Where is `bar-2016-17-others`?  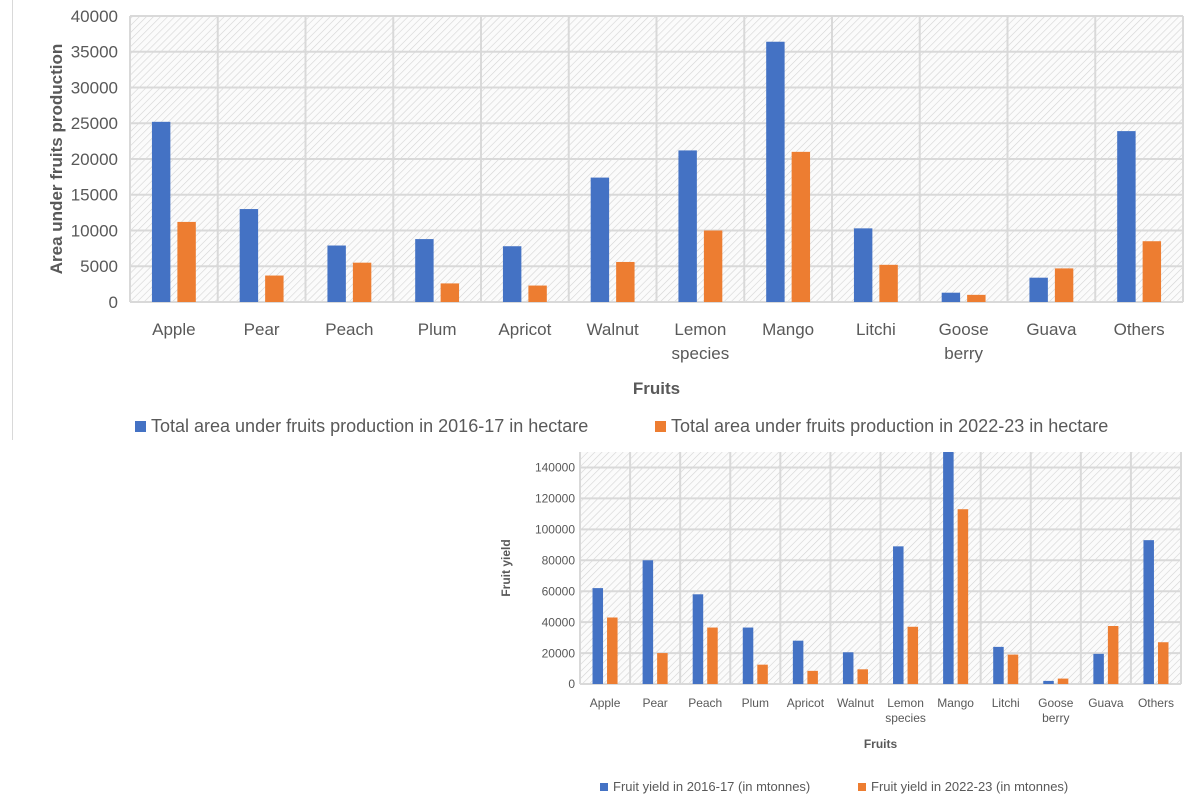
bar-2016-17-others is located at coordinates (1126, 216).